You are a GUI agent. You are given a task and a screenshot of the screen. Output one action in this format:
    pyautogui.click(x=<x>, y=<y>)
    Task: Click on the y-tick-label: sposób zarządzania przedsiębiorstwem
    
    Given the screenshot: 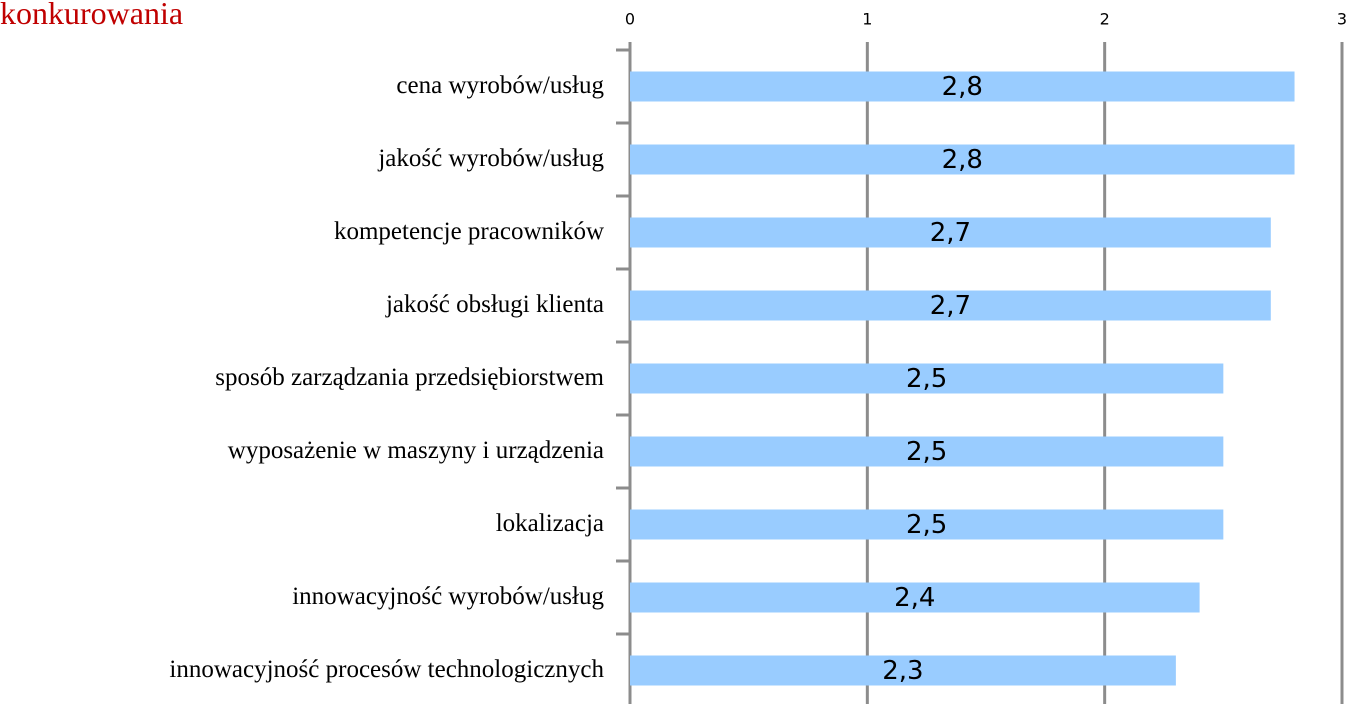 What is the action you would take?
    pyautogui.click(x=409, y=377)
    